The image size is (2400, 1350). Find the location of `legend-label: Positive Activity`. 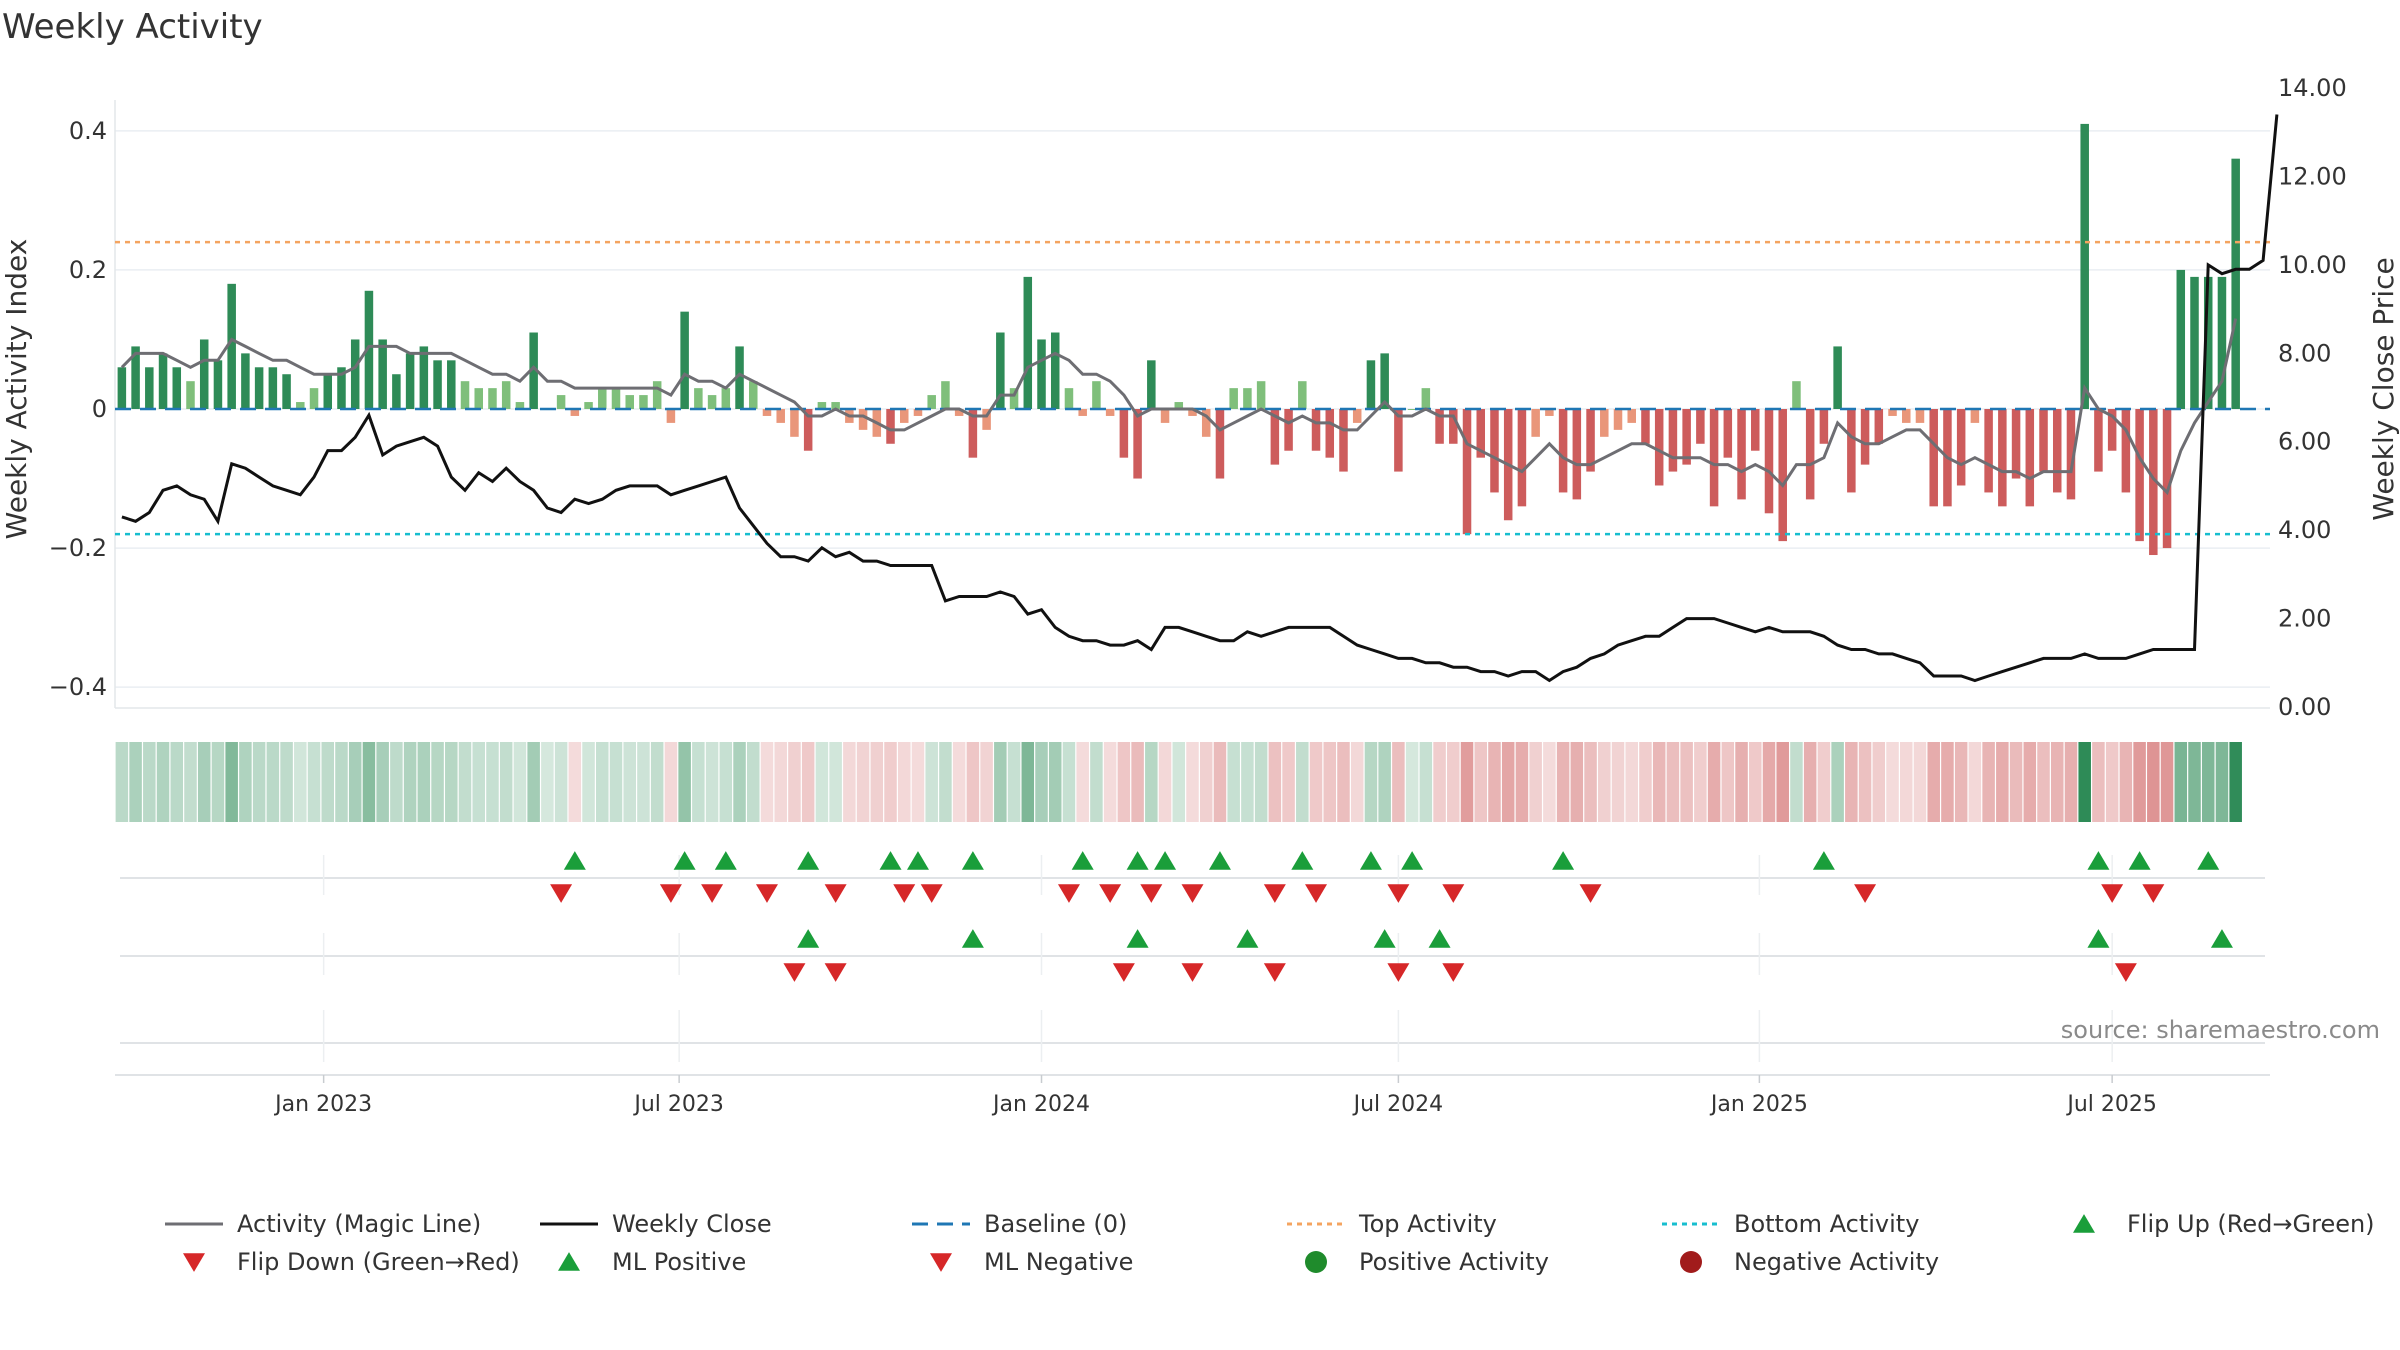

legend-label: Positive Activity is located at coordinates (1454, 1262).